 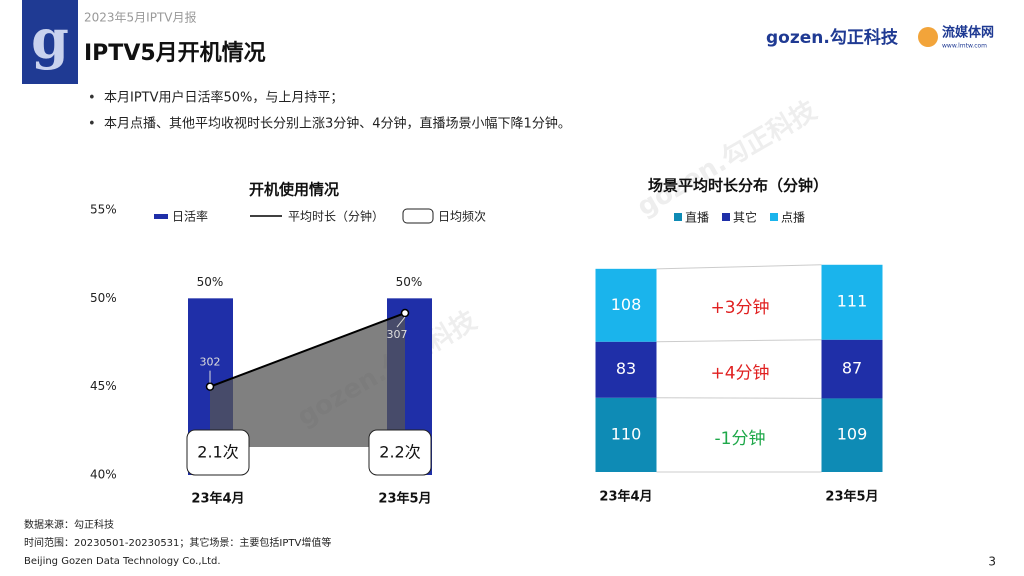 I want to click on segment-label: 109, so click(x=852, y=434).